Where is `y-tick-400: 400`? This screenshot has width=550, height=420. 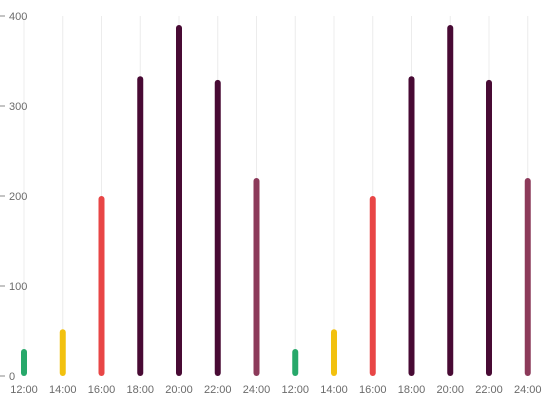 y-tick-400: 400 is located at coordinates (13, 17).